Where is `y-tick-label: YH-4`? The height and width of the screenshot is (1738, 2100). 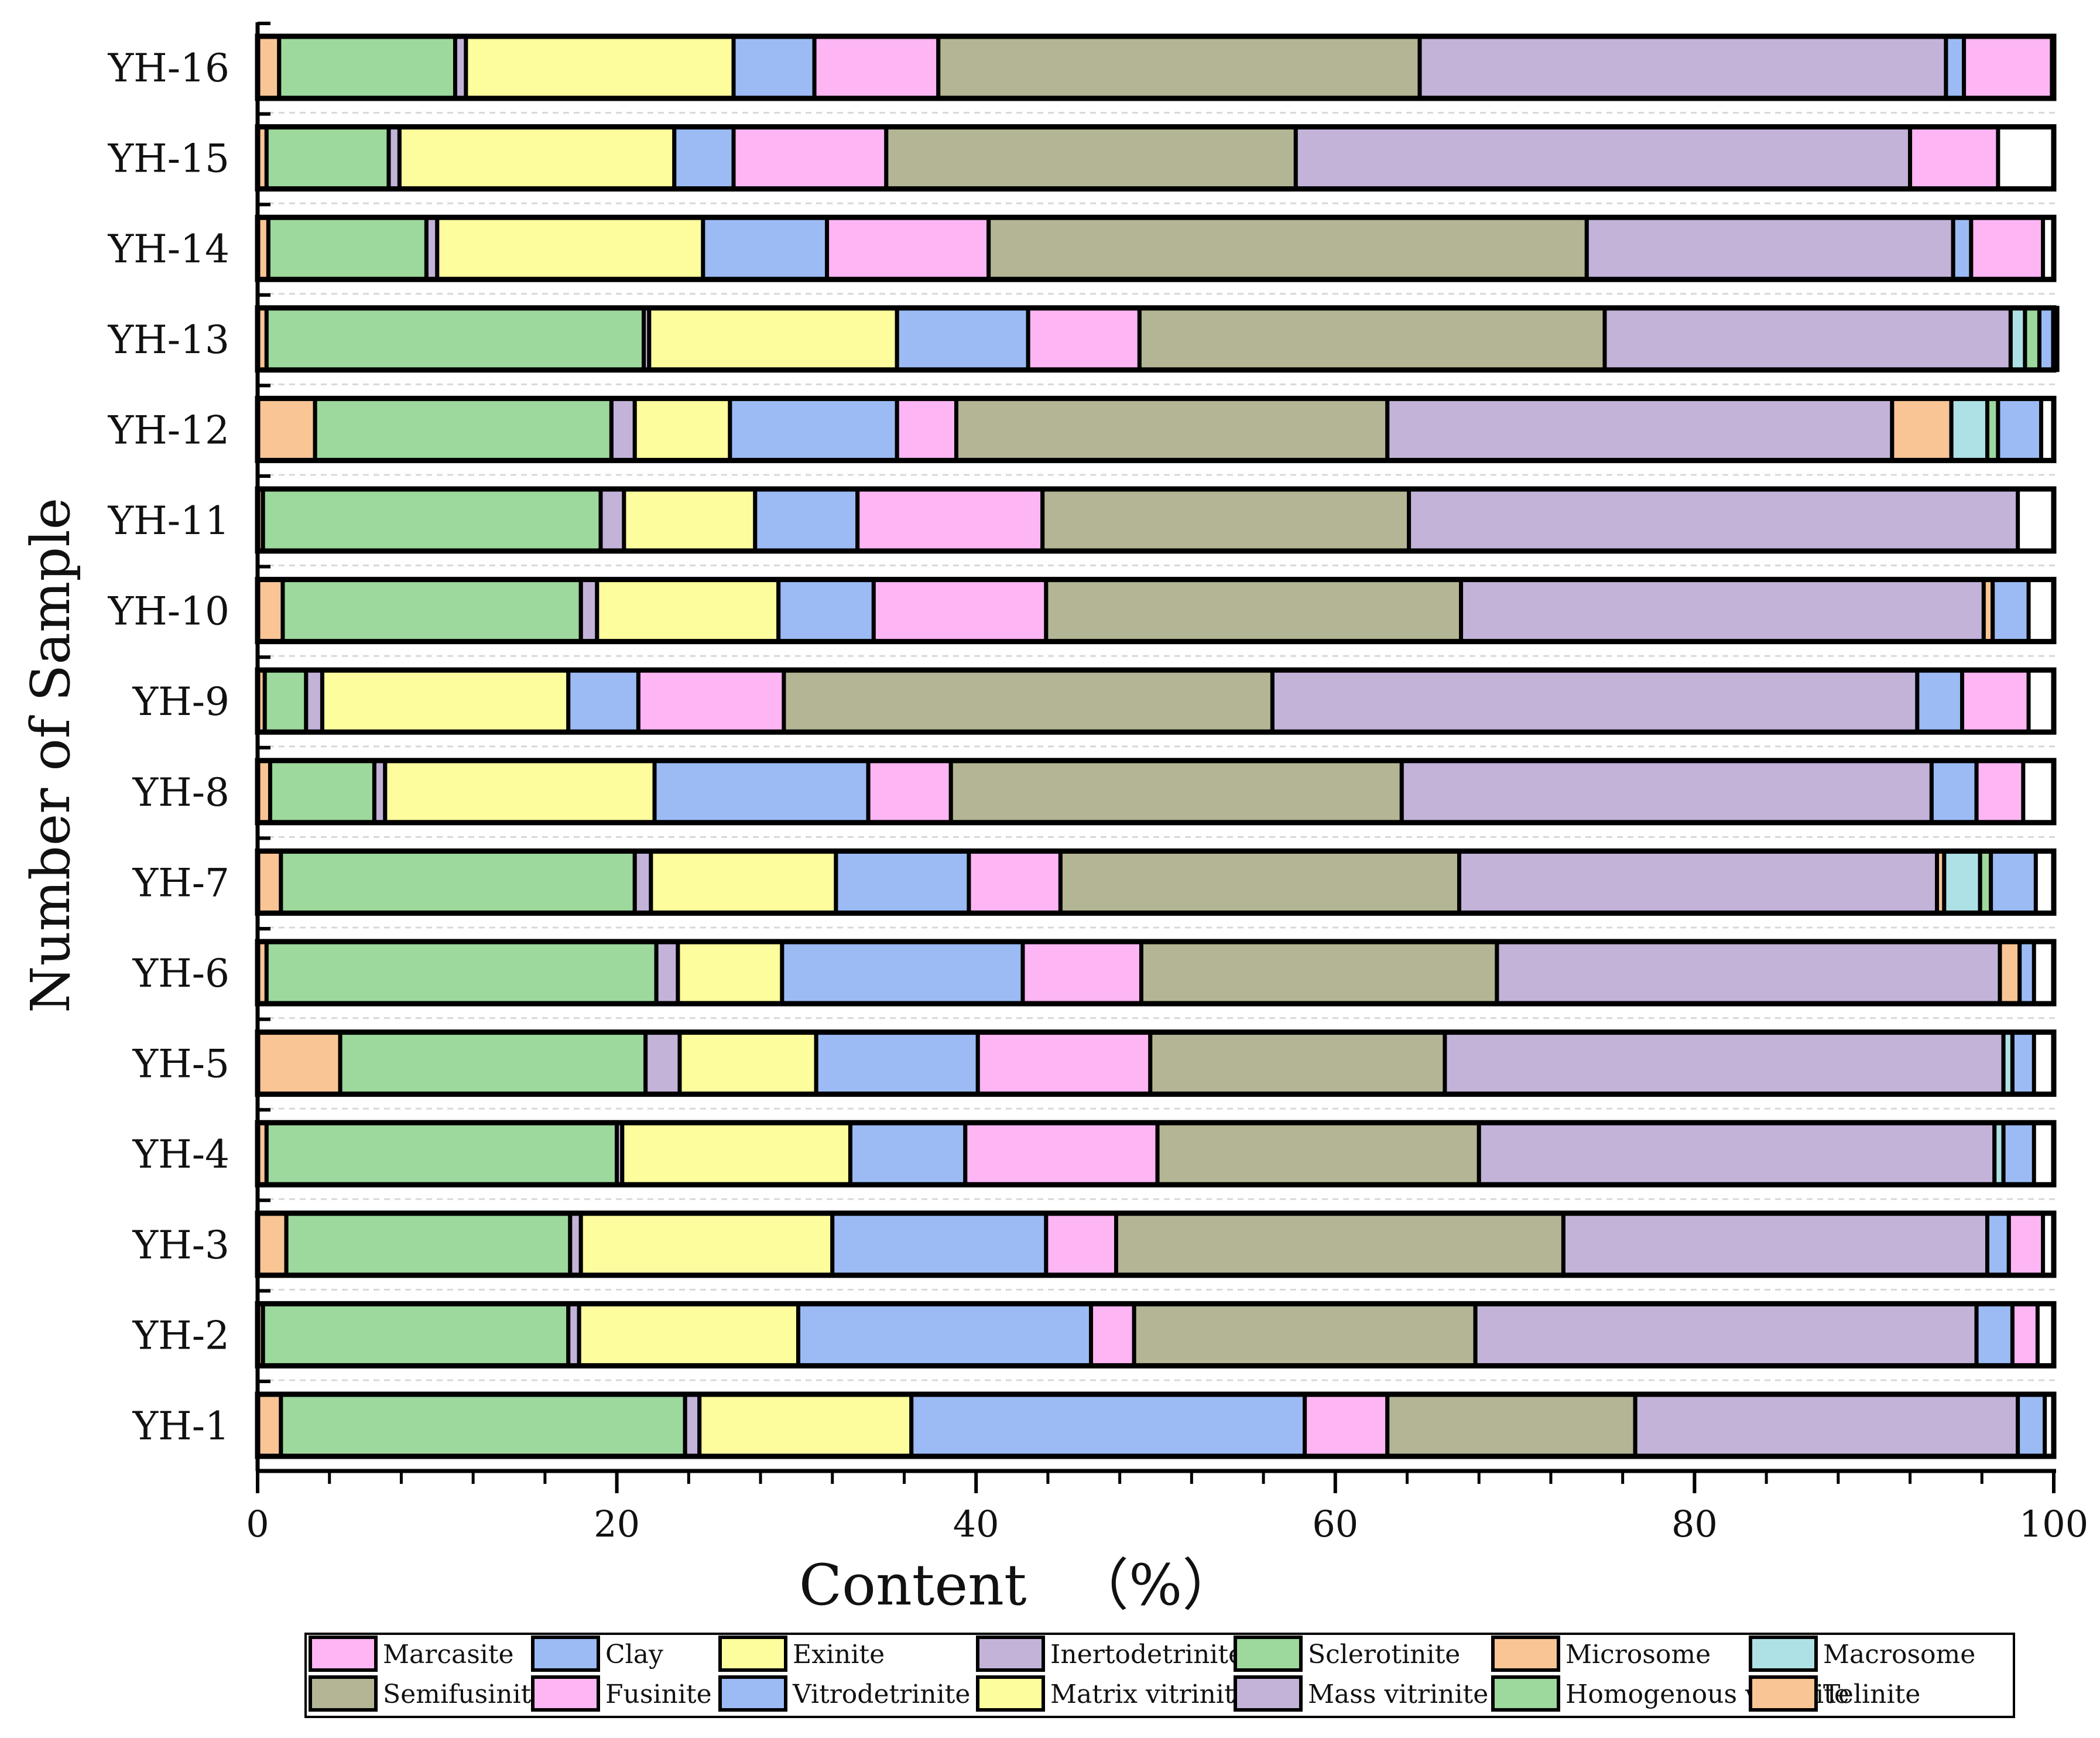 y-tick-label: YH-4 is located at coordinates (180, 1155).